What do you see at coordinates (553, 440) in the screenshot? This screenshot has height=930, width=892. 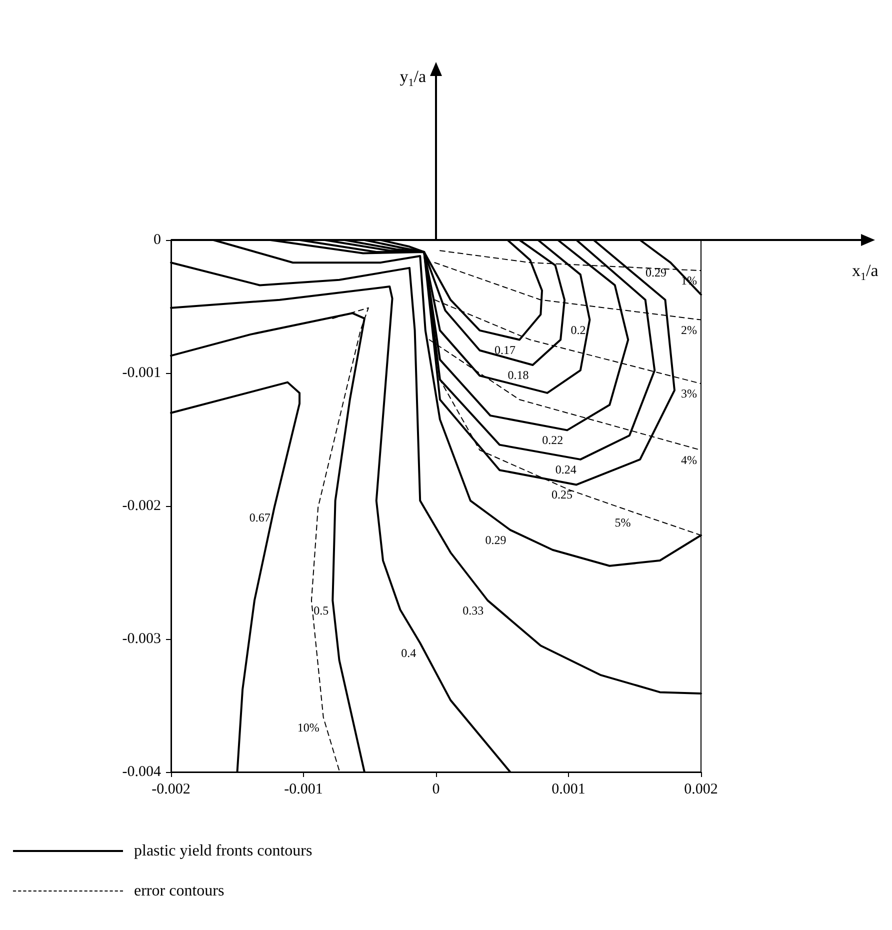 I see `annotation: 0.22` at bounding box center [553, 440].